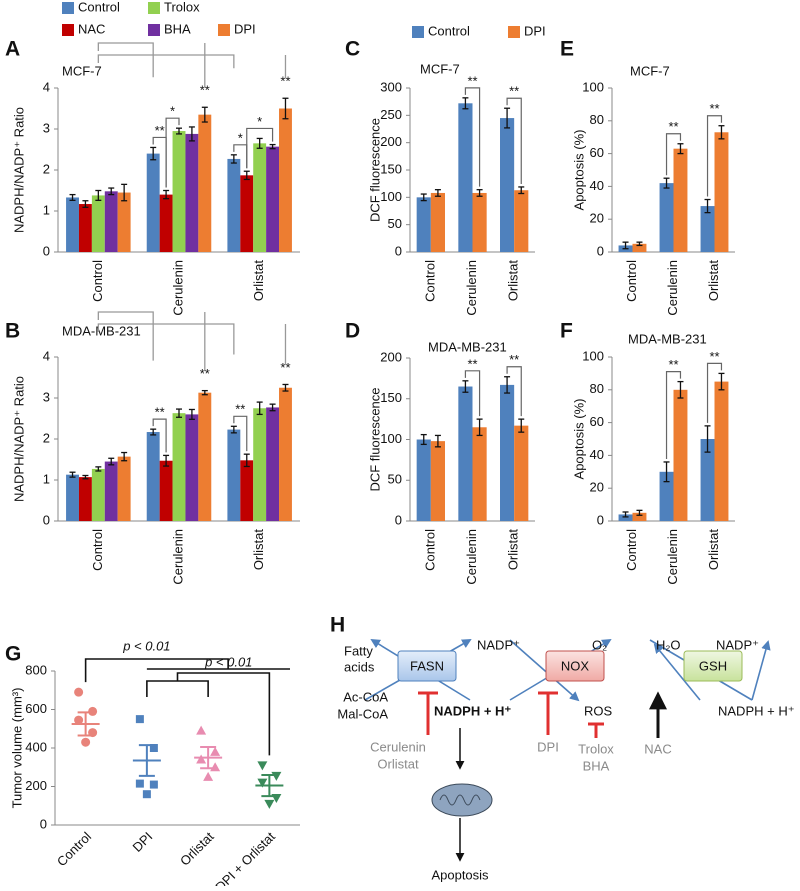 The image size is (800, 891). I want to click on inhibitor: Trolox, so click(596, 748).